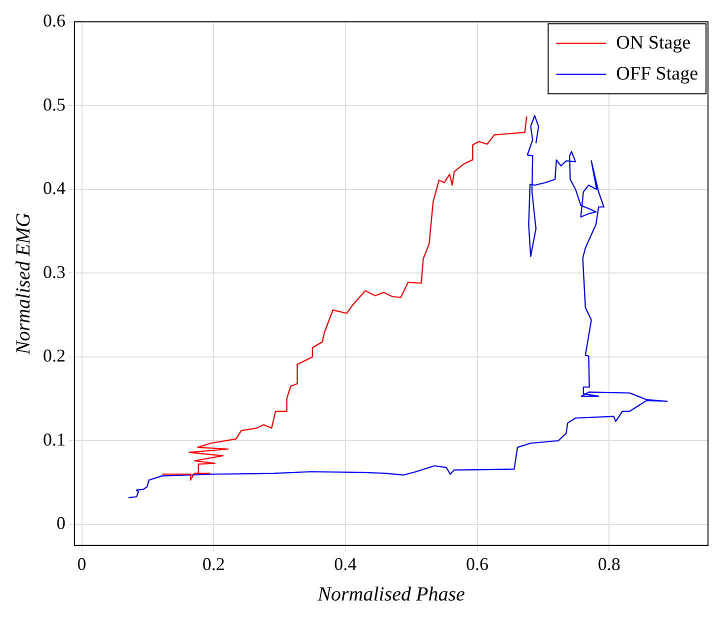 The image size is (720, 619). I want to click on x-tick-label: 0.2, so click(213, 564).